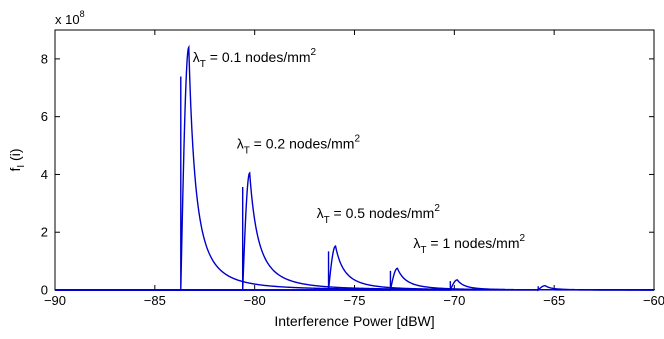 This screenshot has width=664, height=339. I want to click on y-tick-label: 4, so click(44, 174).